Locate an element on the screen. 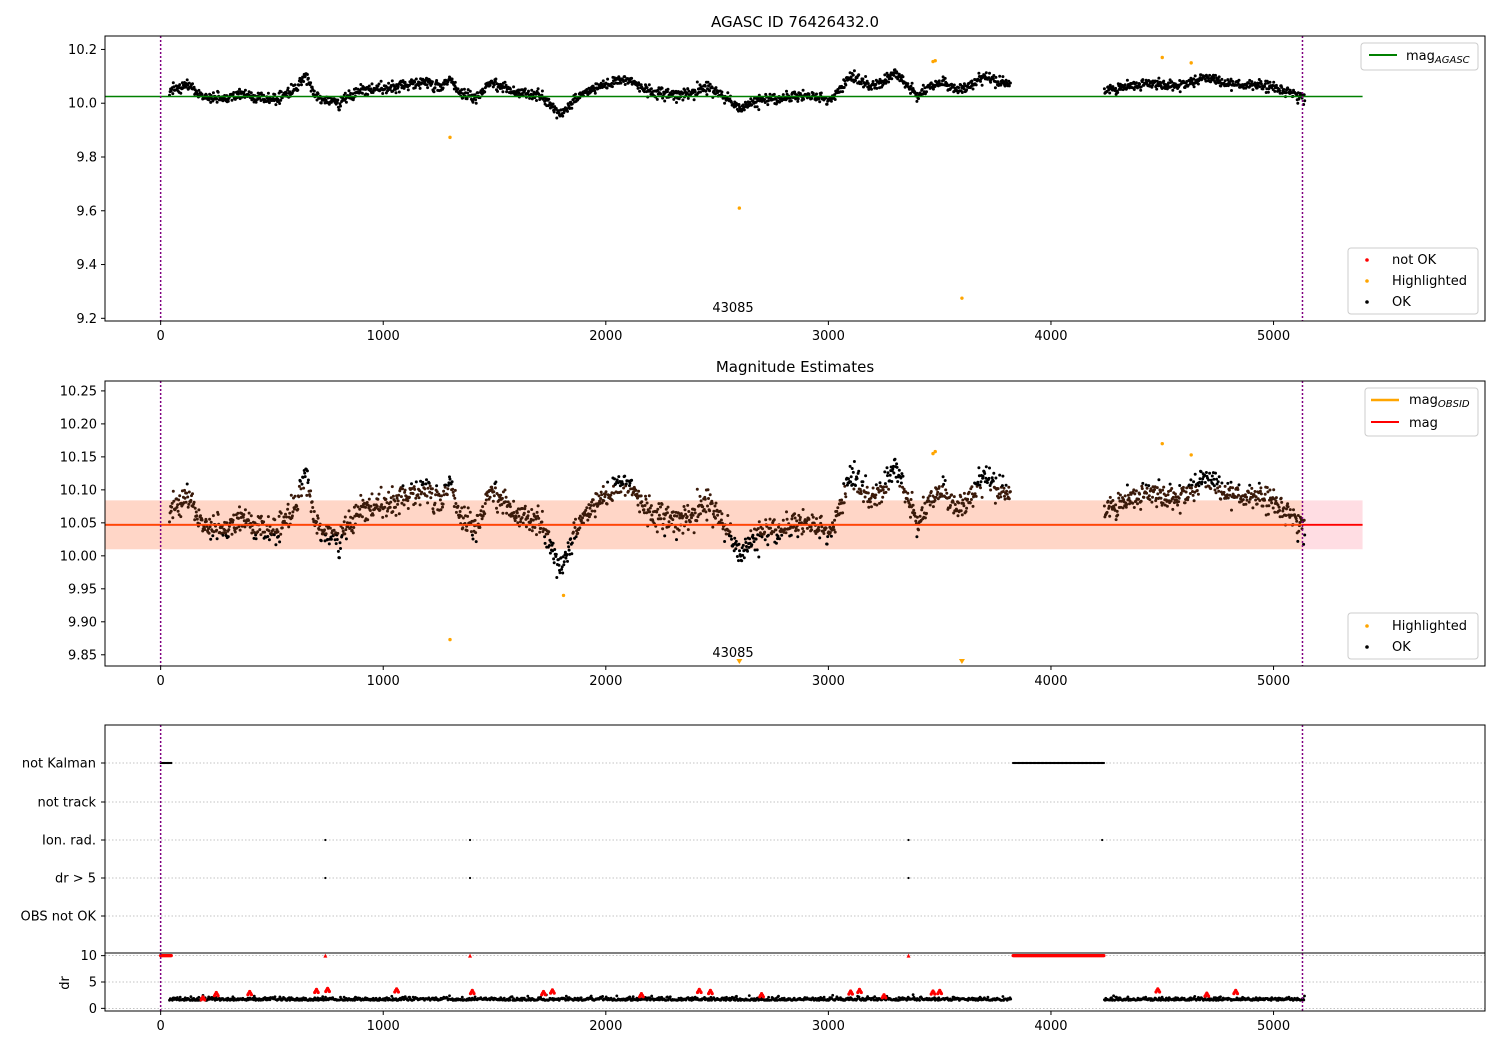  magnitude-x-tick-label: 4000 is located at coordinates (1050, 681).